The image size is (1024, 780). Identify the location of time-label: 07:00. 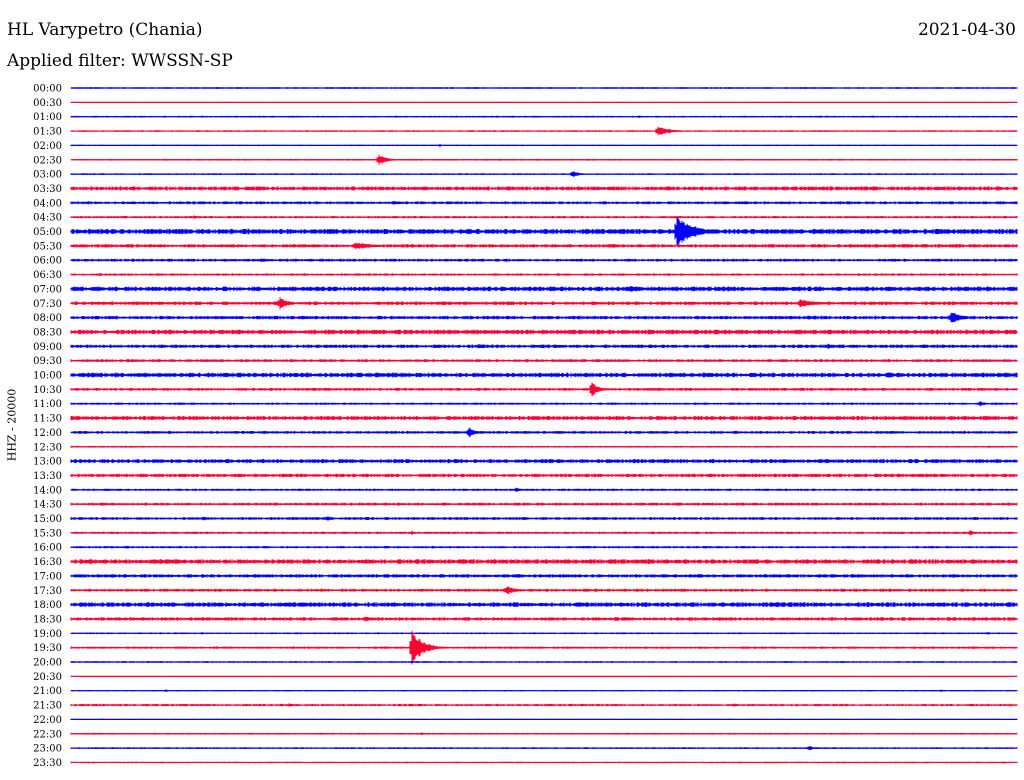
(47, 289).